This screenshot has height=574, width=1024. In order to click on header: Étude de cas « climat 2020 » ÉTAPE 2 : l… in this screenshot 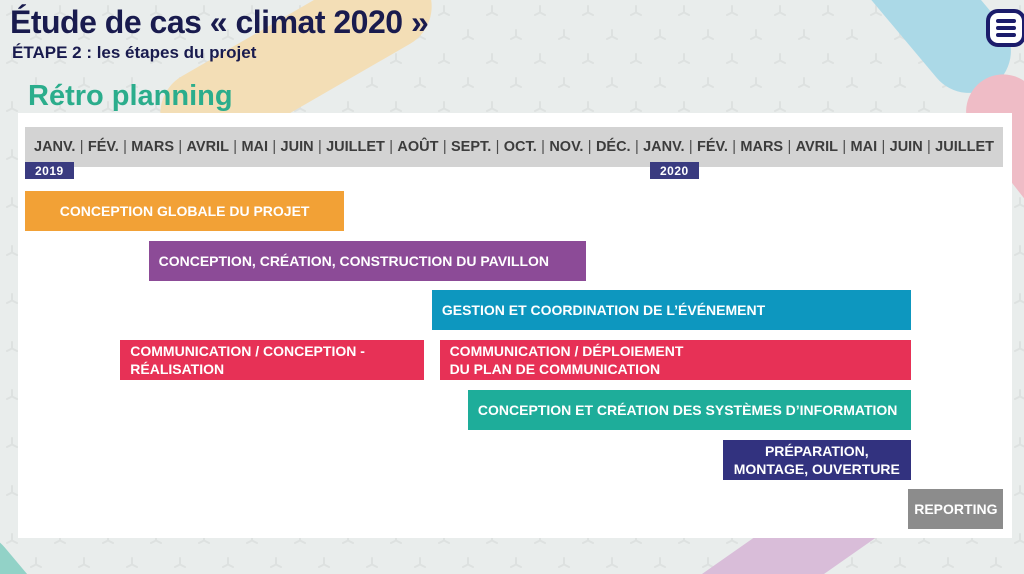, I will do `click(219, 32)`.